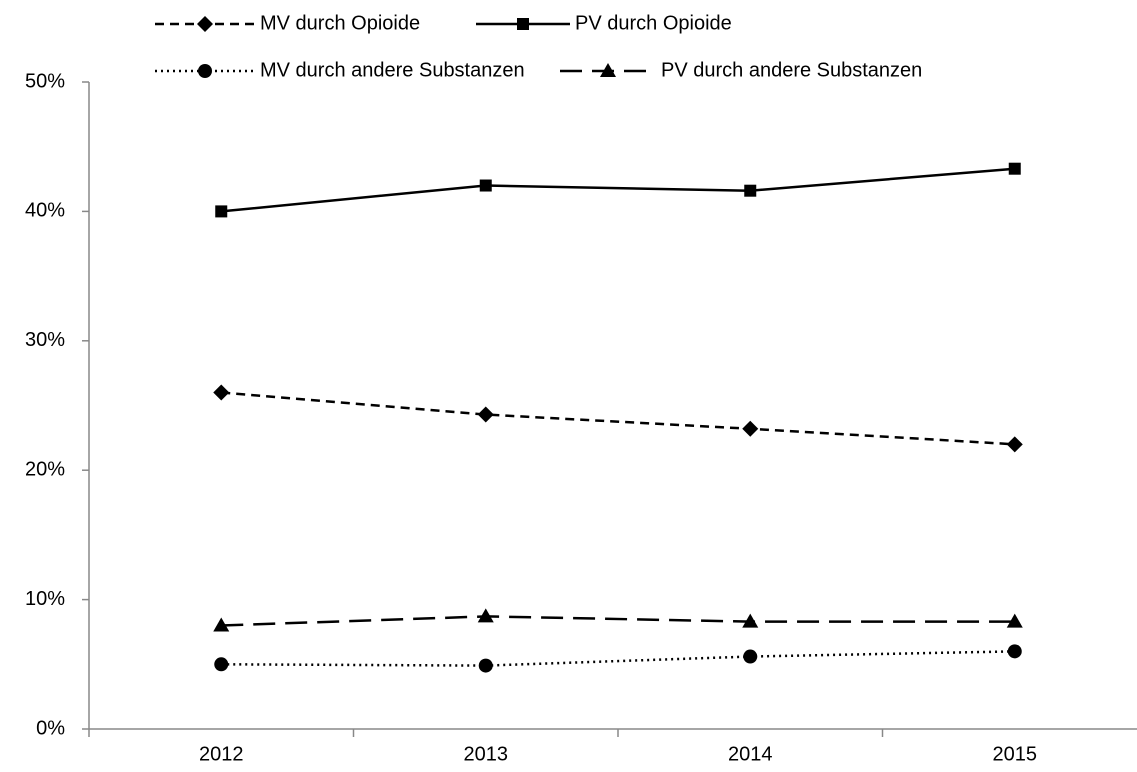 Image resolution: width=1137 pixels, height=772 pixels. What do you see at coordinates (45, 469) in the screenshot?
I see `y-tick-label: 20%` at bounding box center [45, 469].